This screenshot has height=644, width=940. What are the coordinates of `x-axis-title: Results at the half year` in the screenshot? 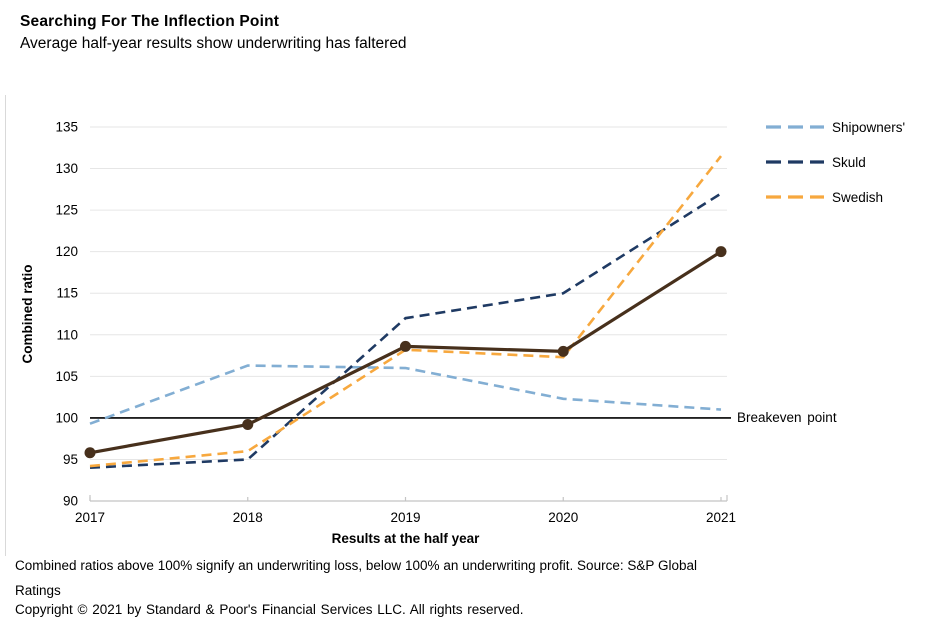 It's located at (406, 538).